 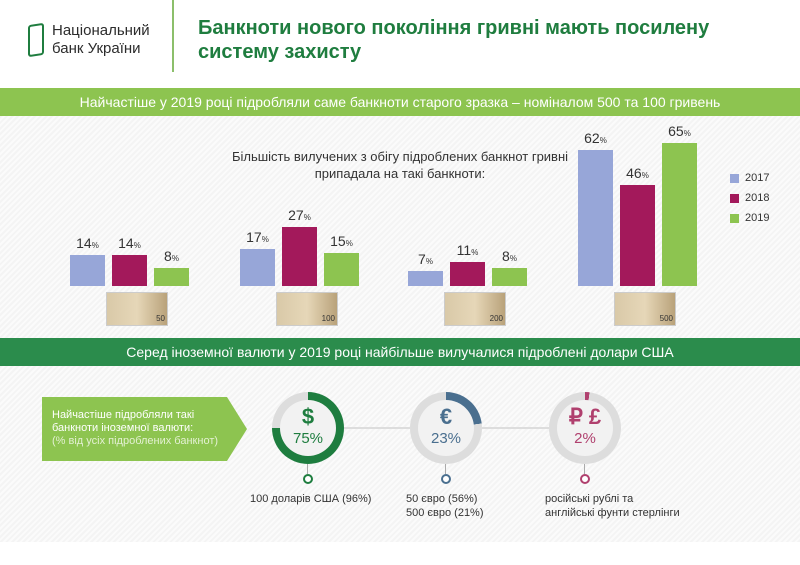 I want to click on label-line1: 100 доларів США (96%), so click(x=311, y=499).